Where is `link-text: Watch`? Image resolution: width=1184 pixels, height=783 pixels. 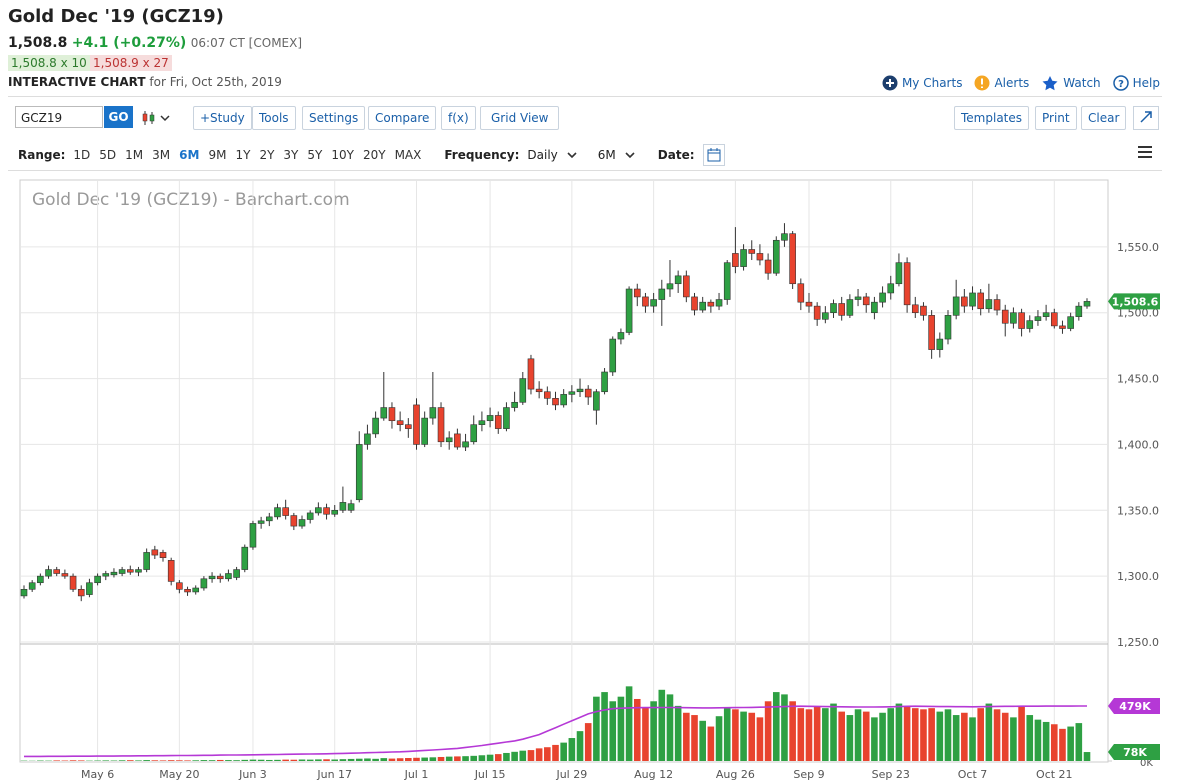
link-text: Watch is located at coordinates (1082, 83).